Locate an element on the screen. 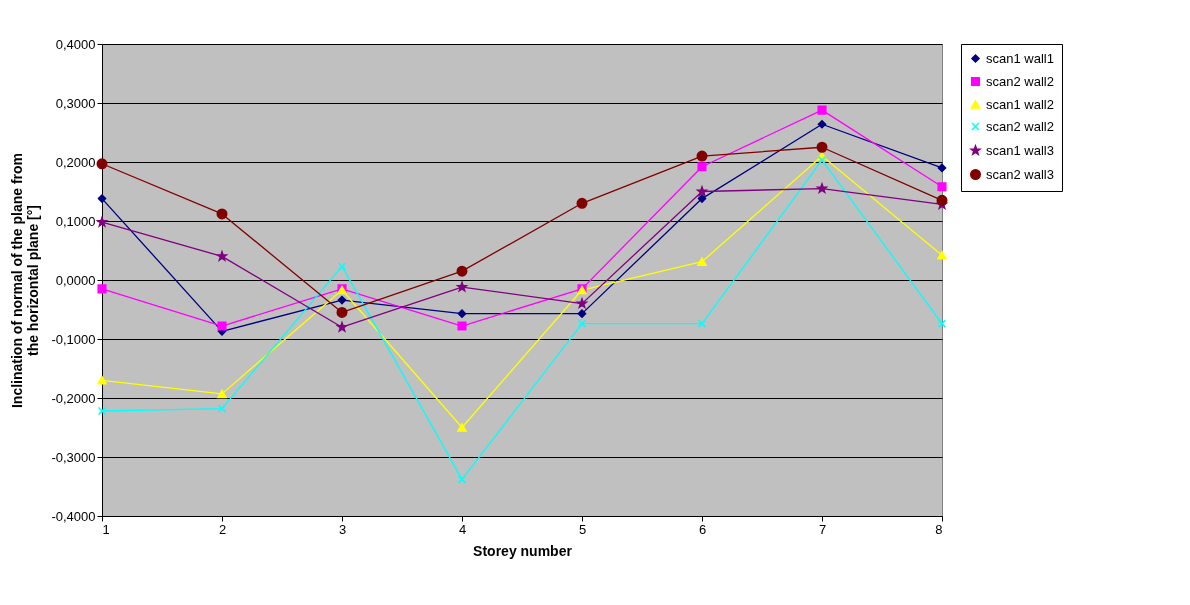  legend-label: scan1 wall3 is located at coordinates (1020, 150).